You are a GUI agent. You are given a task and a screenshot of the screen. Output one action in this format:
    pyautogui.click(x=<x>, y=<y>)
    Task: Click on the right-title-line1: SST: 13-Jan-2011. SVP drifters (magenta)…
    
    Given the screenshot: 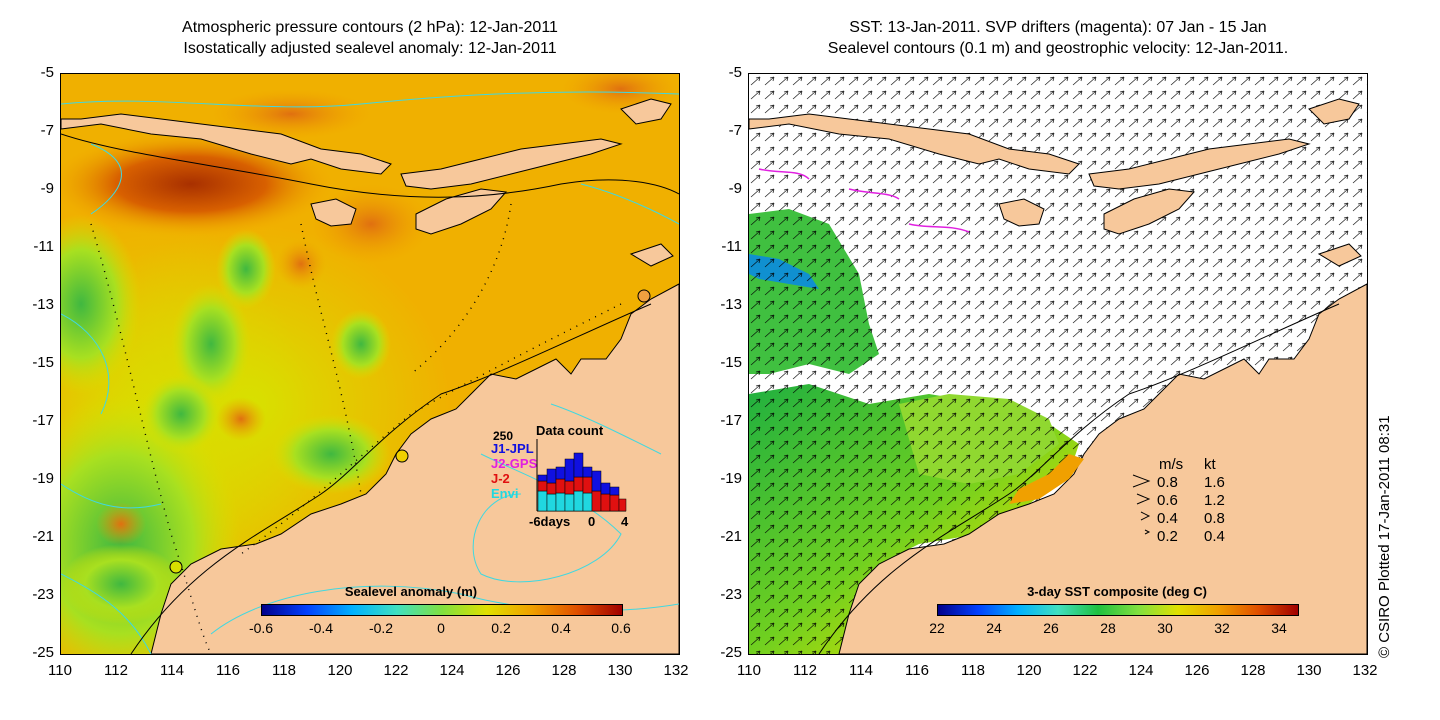 What is the action you would take?
    pyautogui.click(x=1058, y=27)
    